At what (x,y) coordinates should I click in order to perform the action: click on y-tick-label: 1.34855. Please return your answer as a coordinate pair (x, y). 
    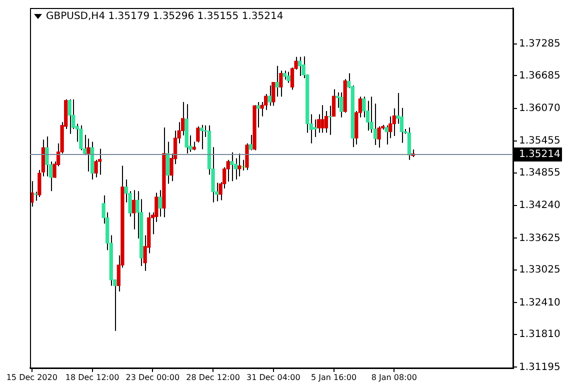
    Looking at the image, I should click on (539, 172).